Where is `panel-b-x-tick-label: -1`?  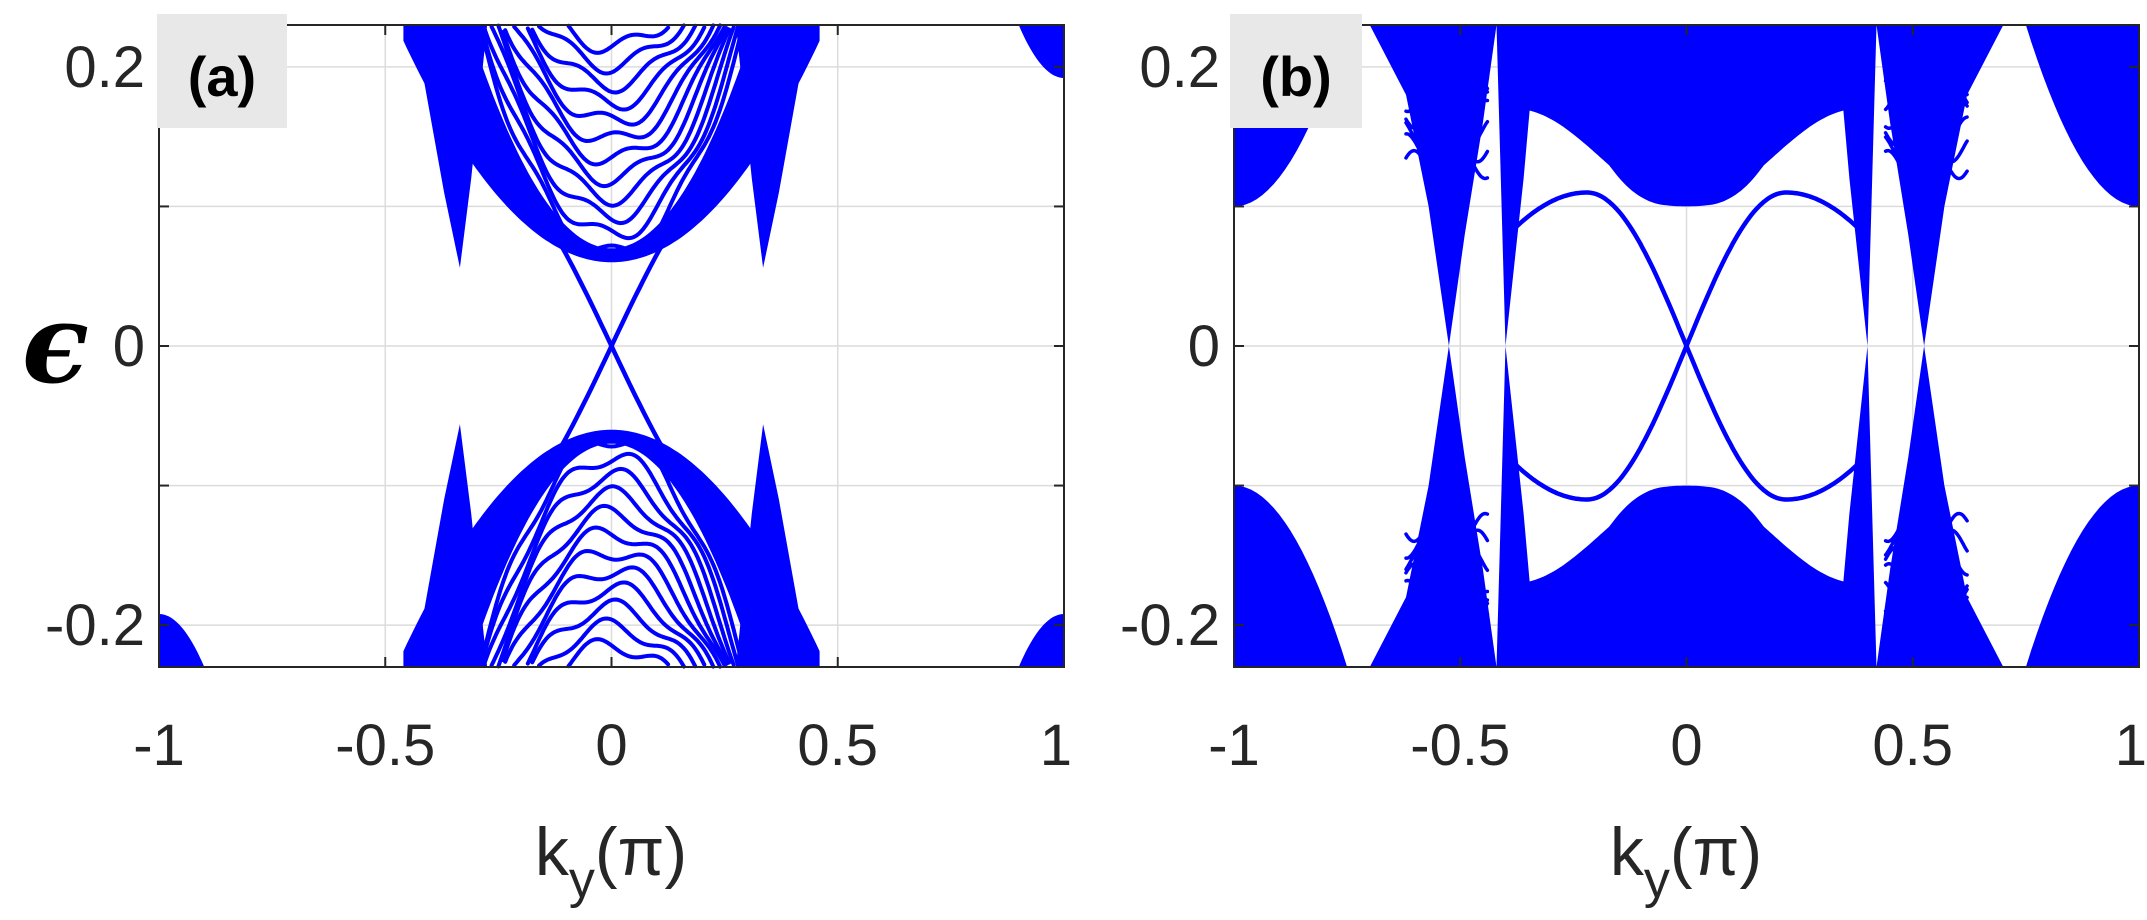
panel-b-x-tick-label: -1 is located at coordinates (1234, 745).